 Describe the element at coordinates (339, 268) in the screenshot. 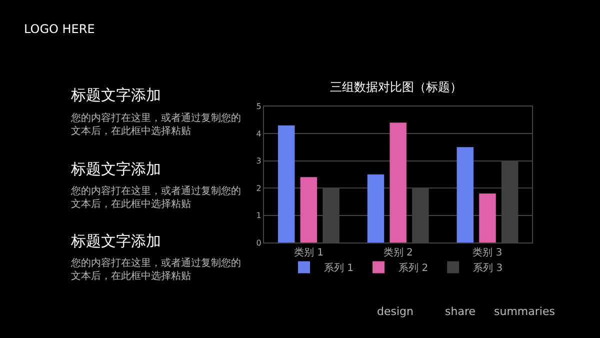

I see `legend-label: 系列 1` at that location.